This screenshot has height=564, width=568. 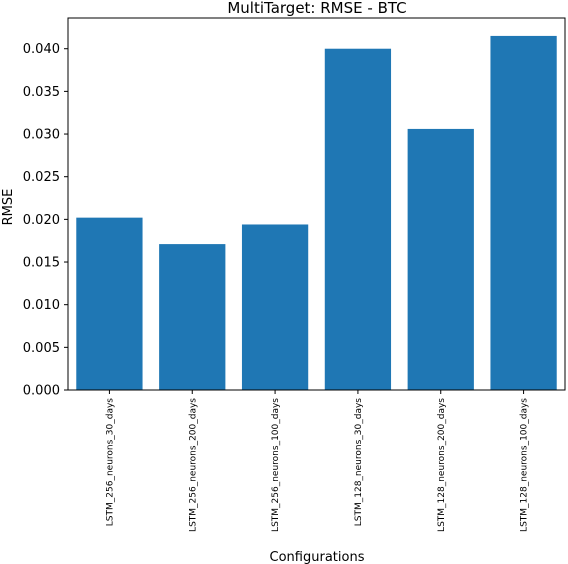 What do you see at coordinates (525, 465) in the screenshot?
I see `x-tick-label: LSTM_128_neurons_100_days` at bounding box center [525, 465].